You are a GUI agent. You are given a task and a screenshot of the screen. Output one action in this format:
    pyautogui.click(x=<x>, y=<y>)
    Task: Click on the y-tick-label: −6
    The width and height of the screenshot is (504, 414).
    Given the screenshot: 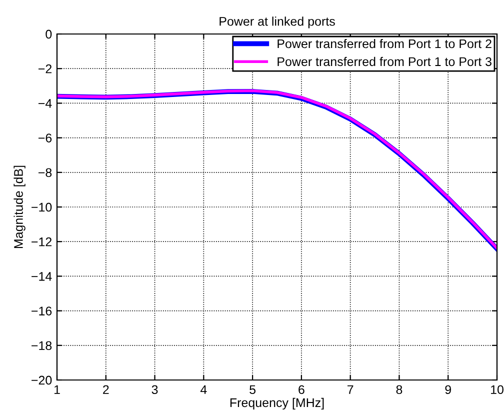 What is the action you would take?
    pyautogui.click(x=45, y=138)
    